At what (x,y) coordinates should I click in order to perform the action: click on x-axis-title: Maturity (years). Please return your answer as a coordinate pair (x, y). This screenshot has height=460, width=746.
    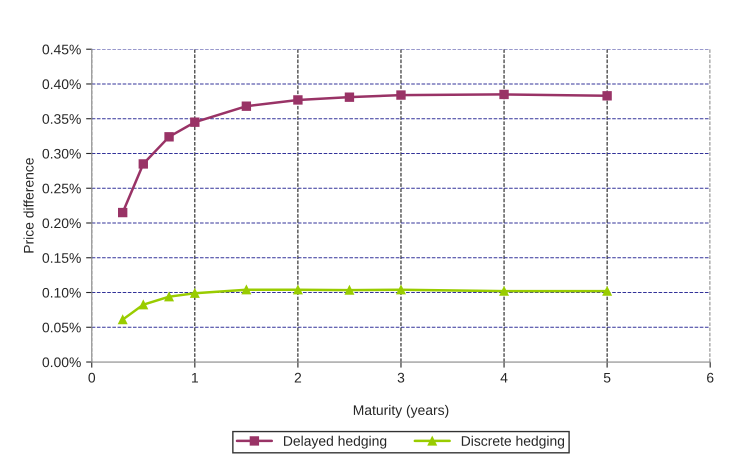
    Looking at the image, I should click on (401, 411).